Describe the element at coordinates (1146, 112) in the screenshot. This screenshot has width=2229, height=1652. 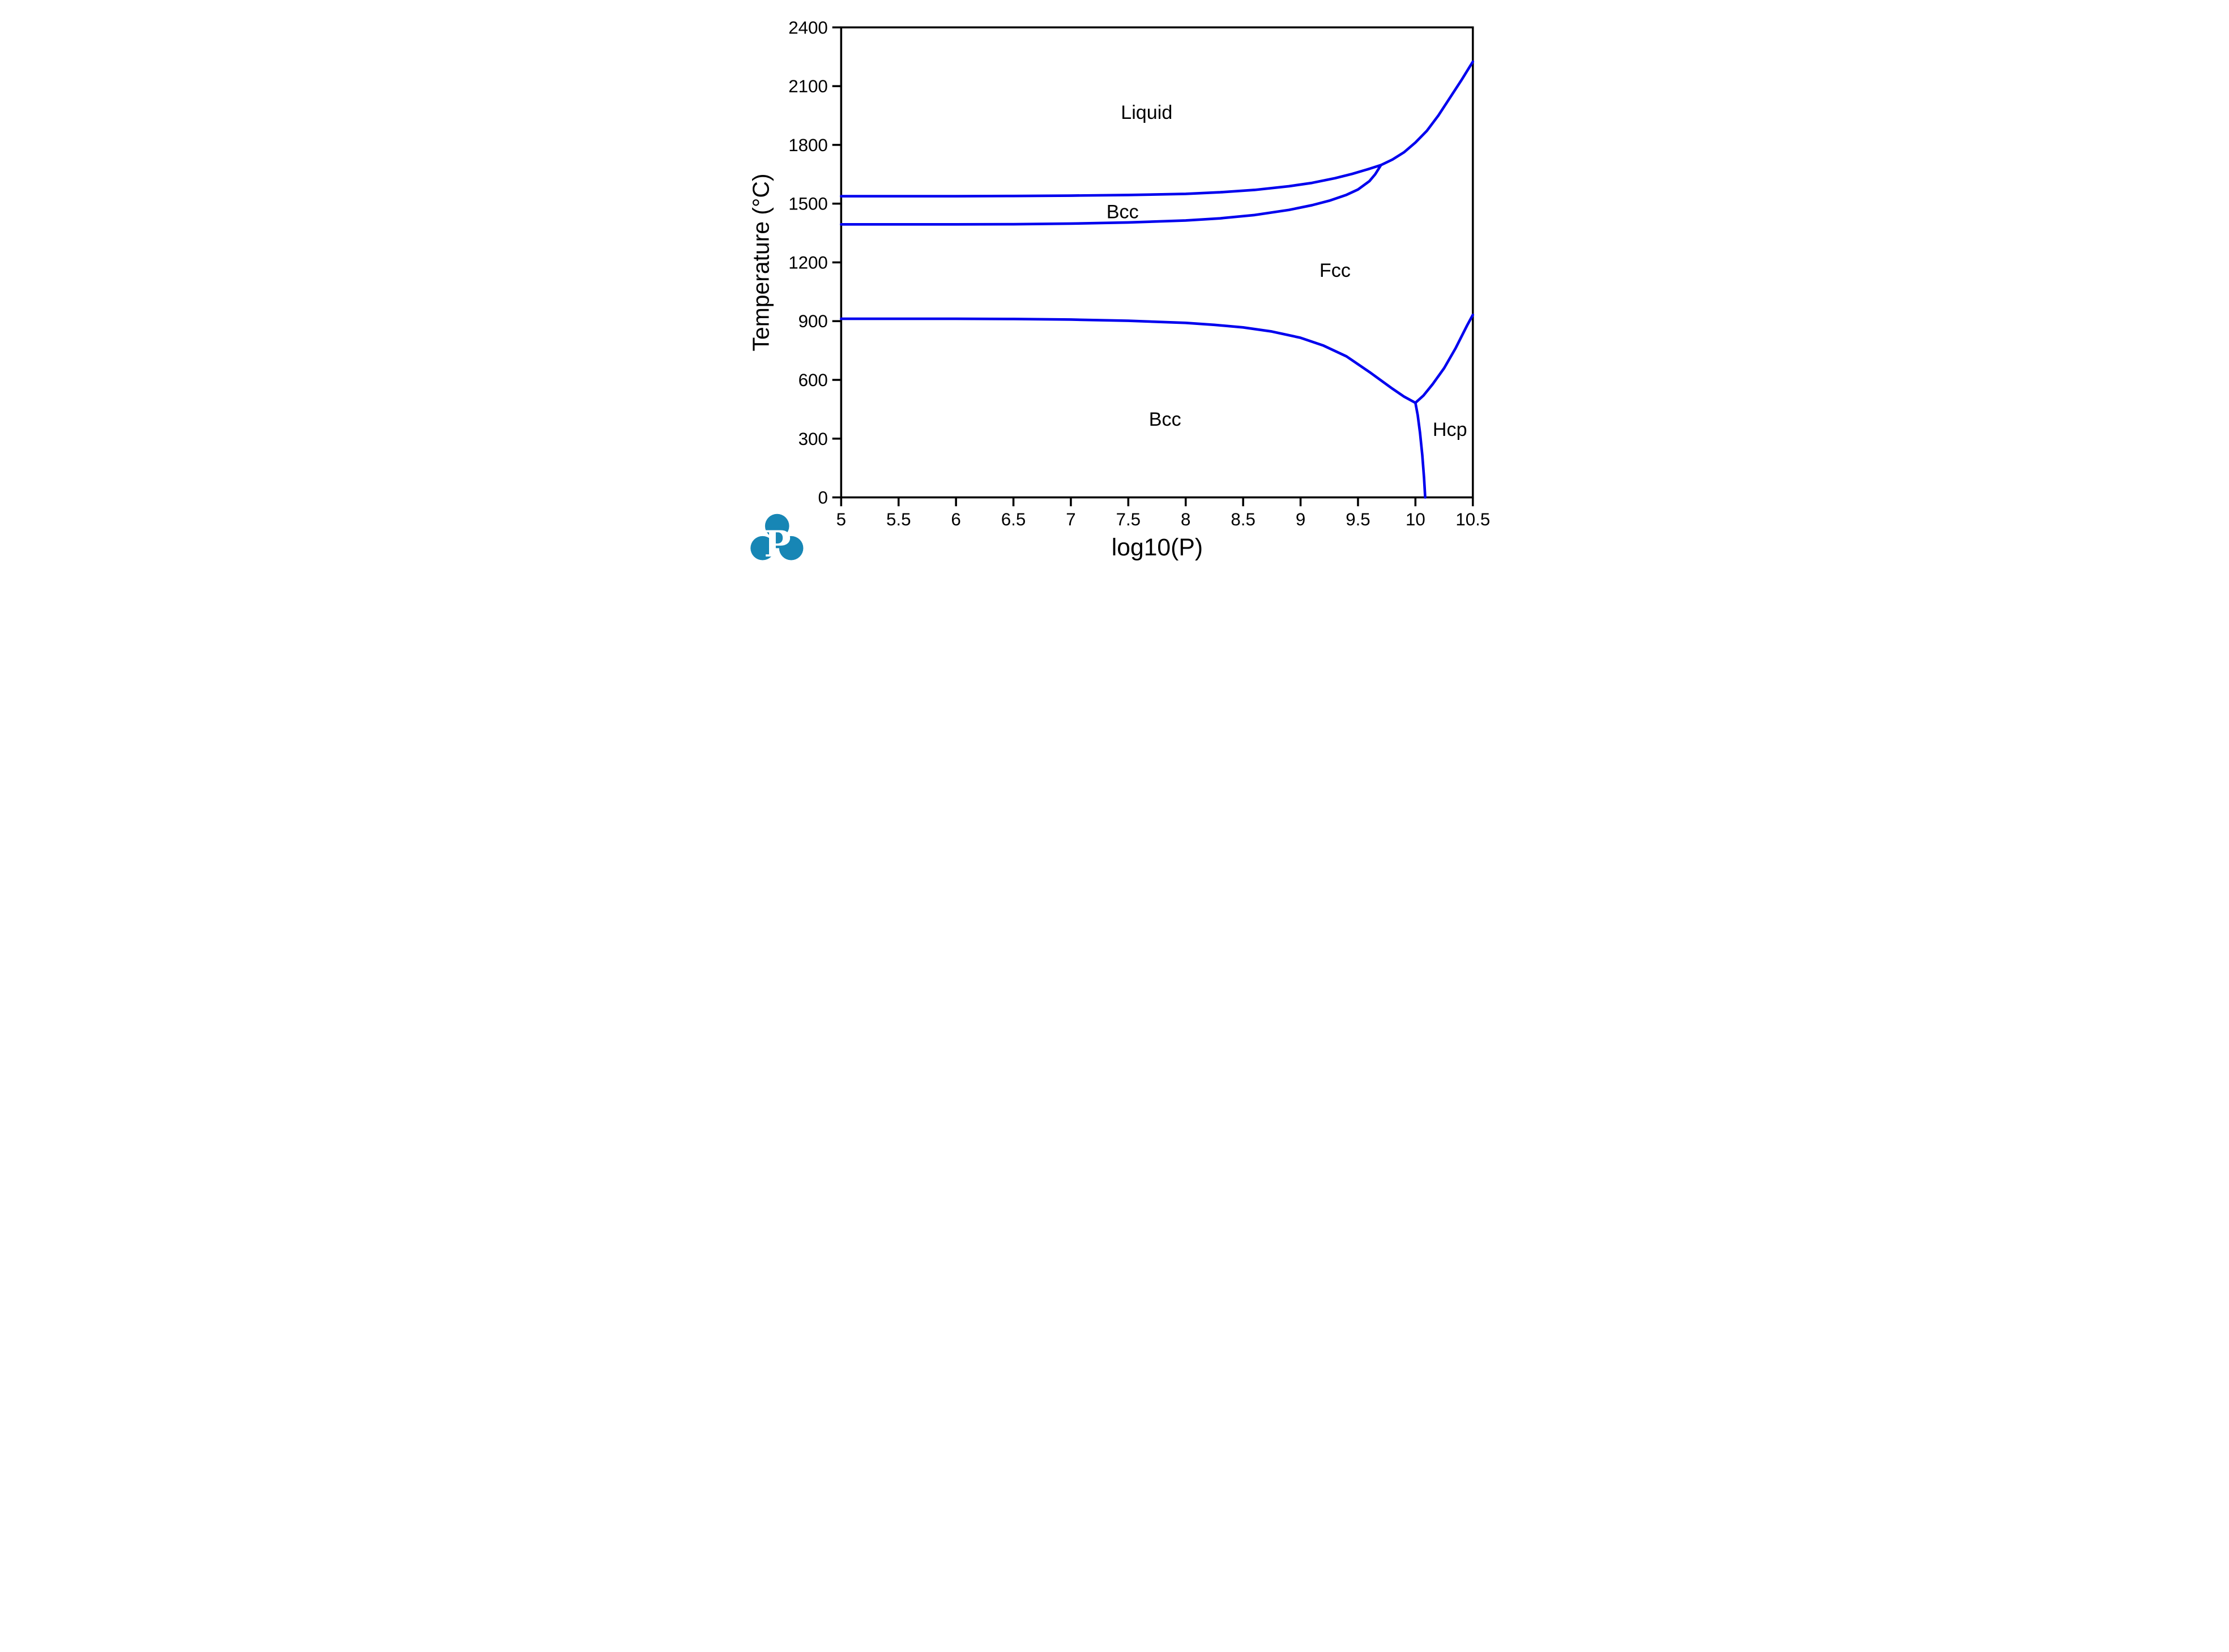
I see `region-label-liquid: Liquid` at that location.